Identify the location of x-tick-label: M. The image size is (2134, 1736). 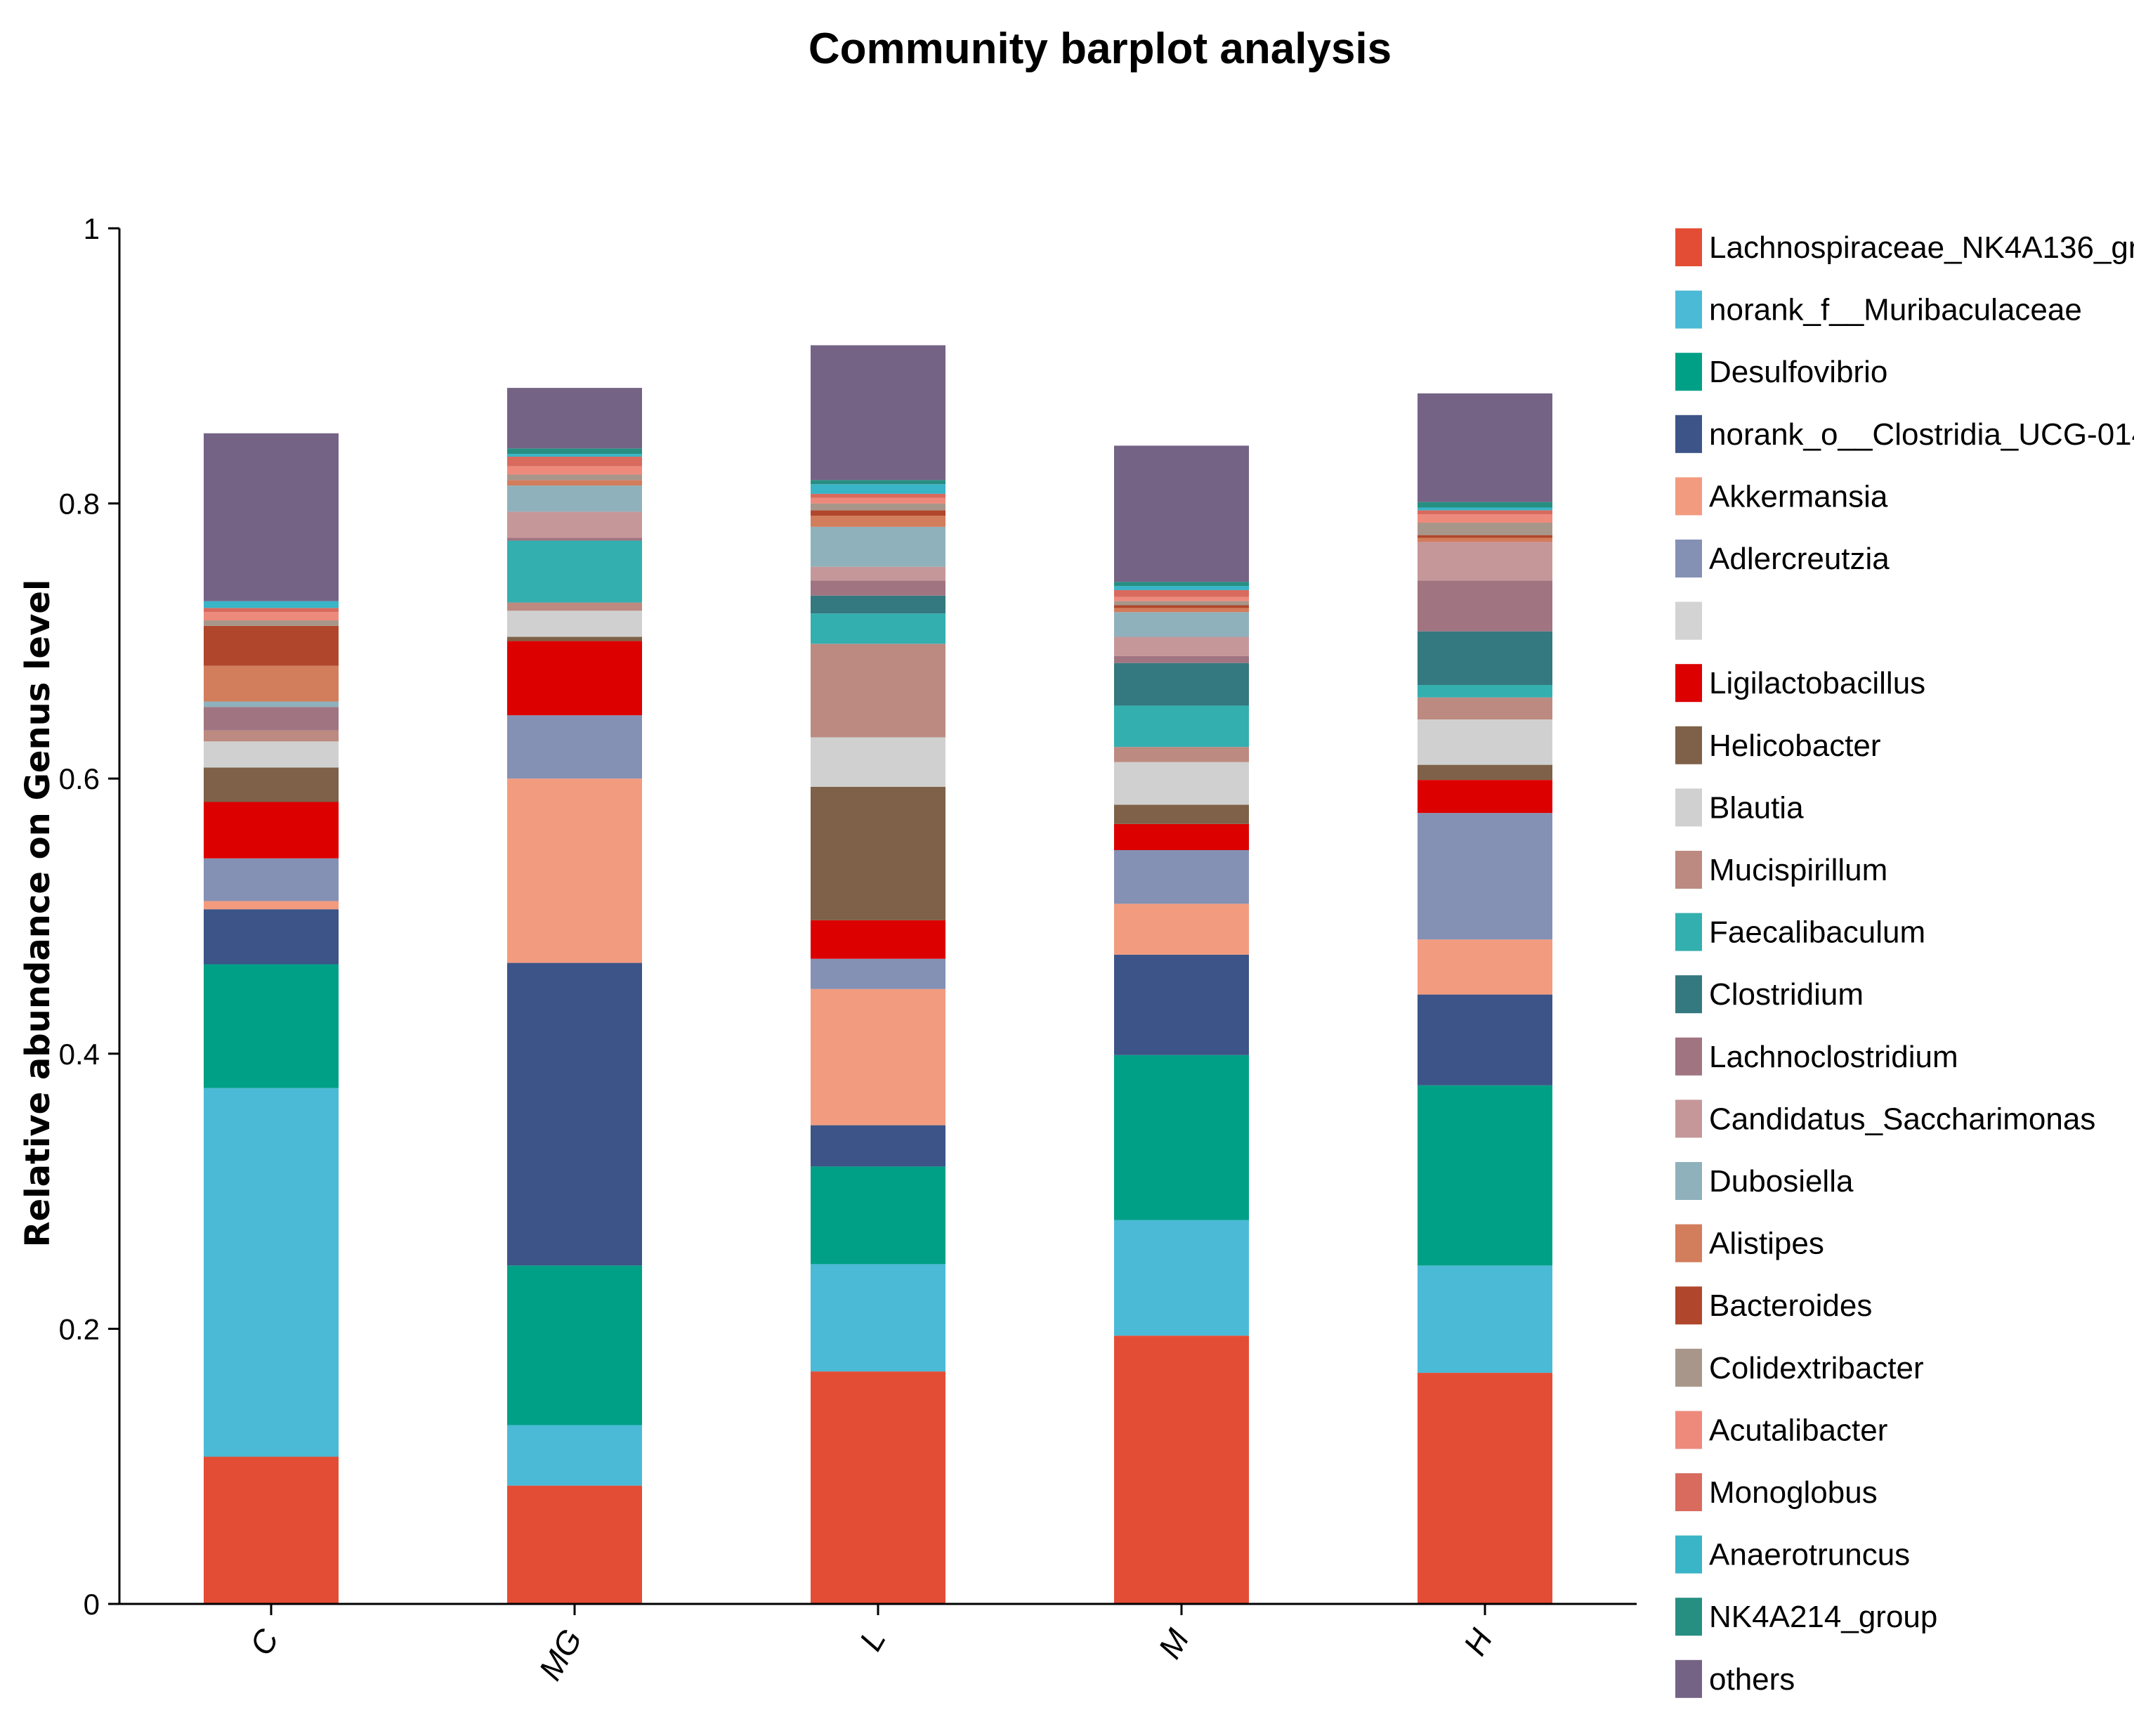
(1173, 1643).